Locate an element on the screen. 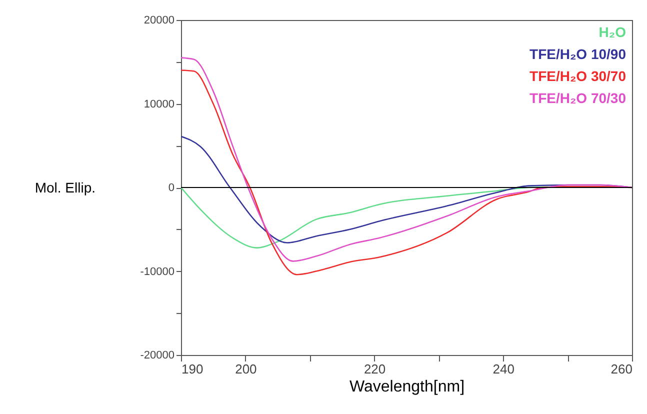  y-tick-label: 20000 is located at coordinates (159, 20).